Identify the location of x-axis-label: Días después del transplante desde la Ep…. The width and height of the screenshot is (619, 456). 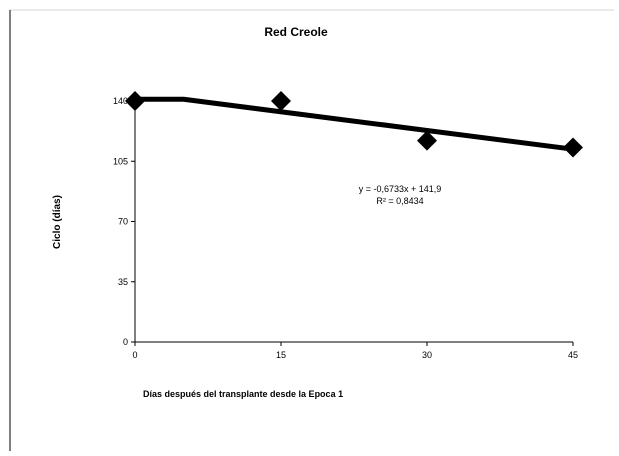
(243, 394).